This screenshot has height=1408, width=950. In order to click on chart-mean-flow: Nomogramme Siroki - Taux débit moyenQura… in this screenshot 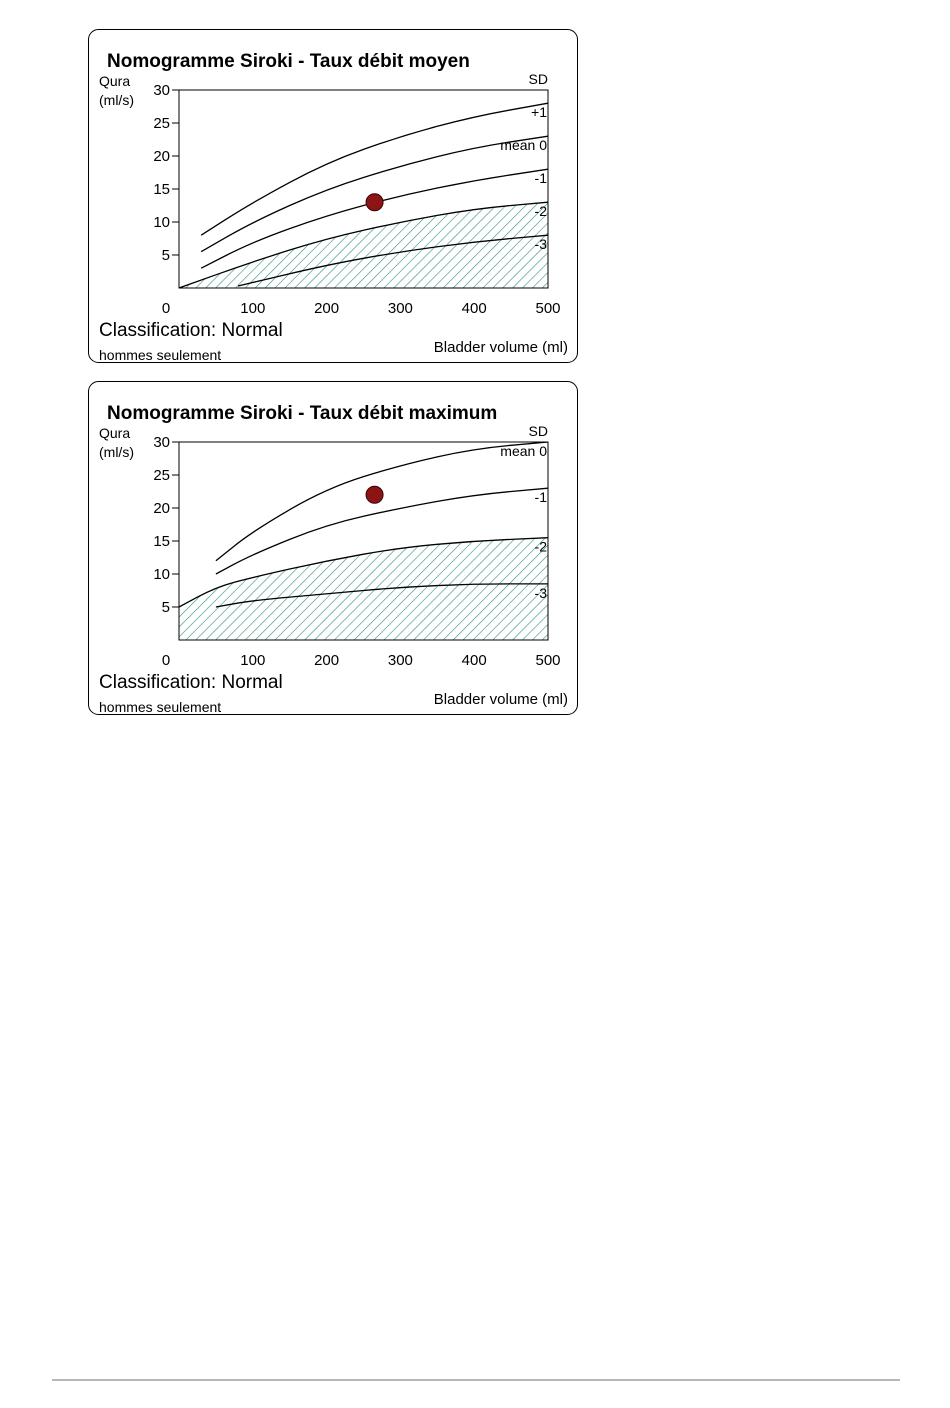, I will do `click(333, 196)`.